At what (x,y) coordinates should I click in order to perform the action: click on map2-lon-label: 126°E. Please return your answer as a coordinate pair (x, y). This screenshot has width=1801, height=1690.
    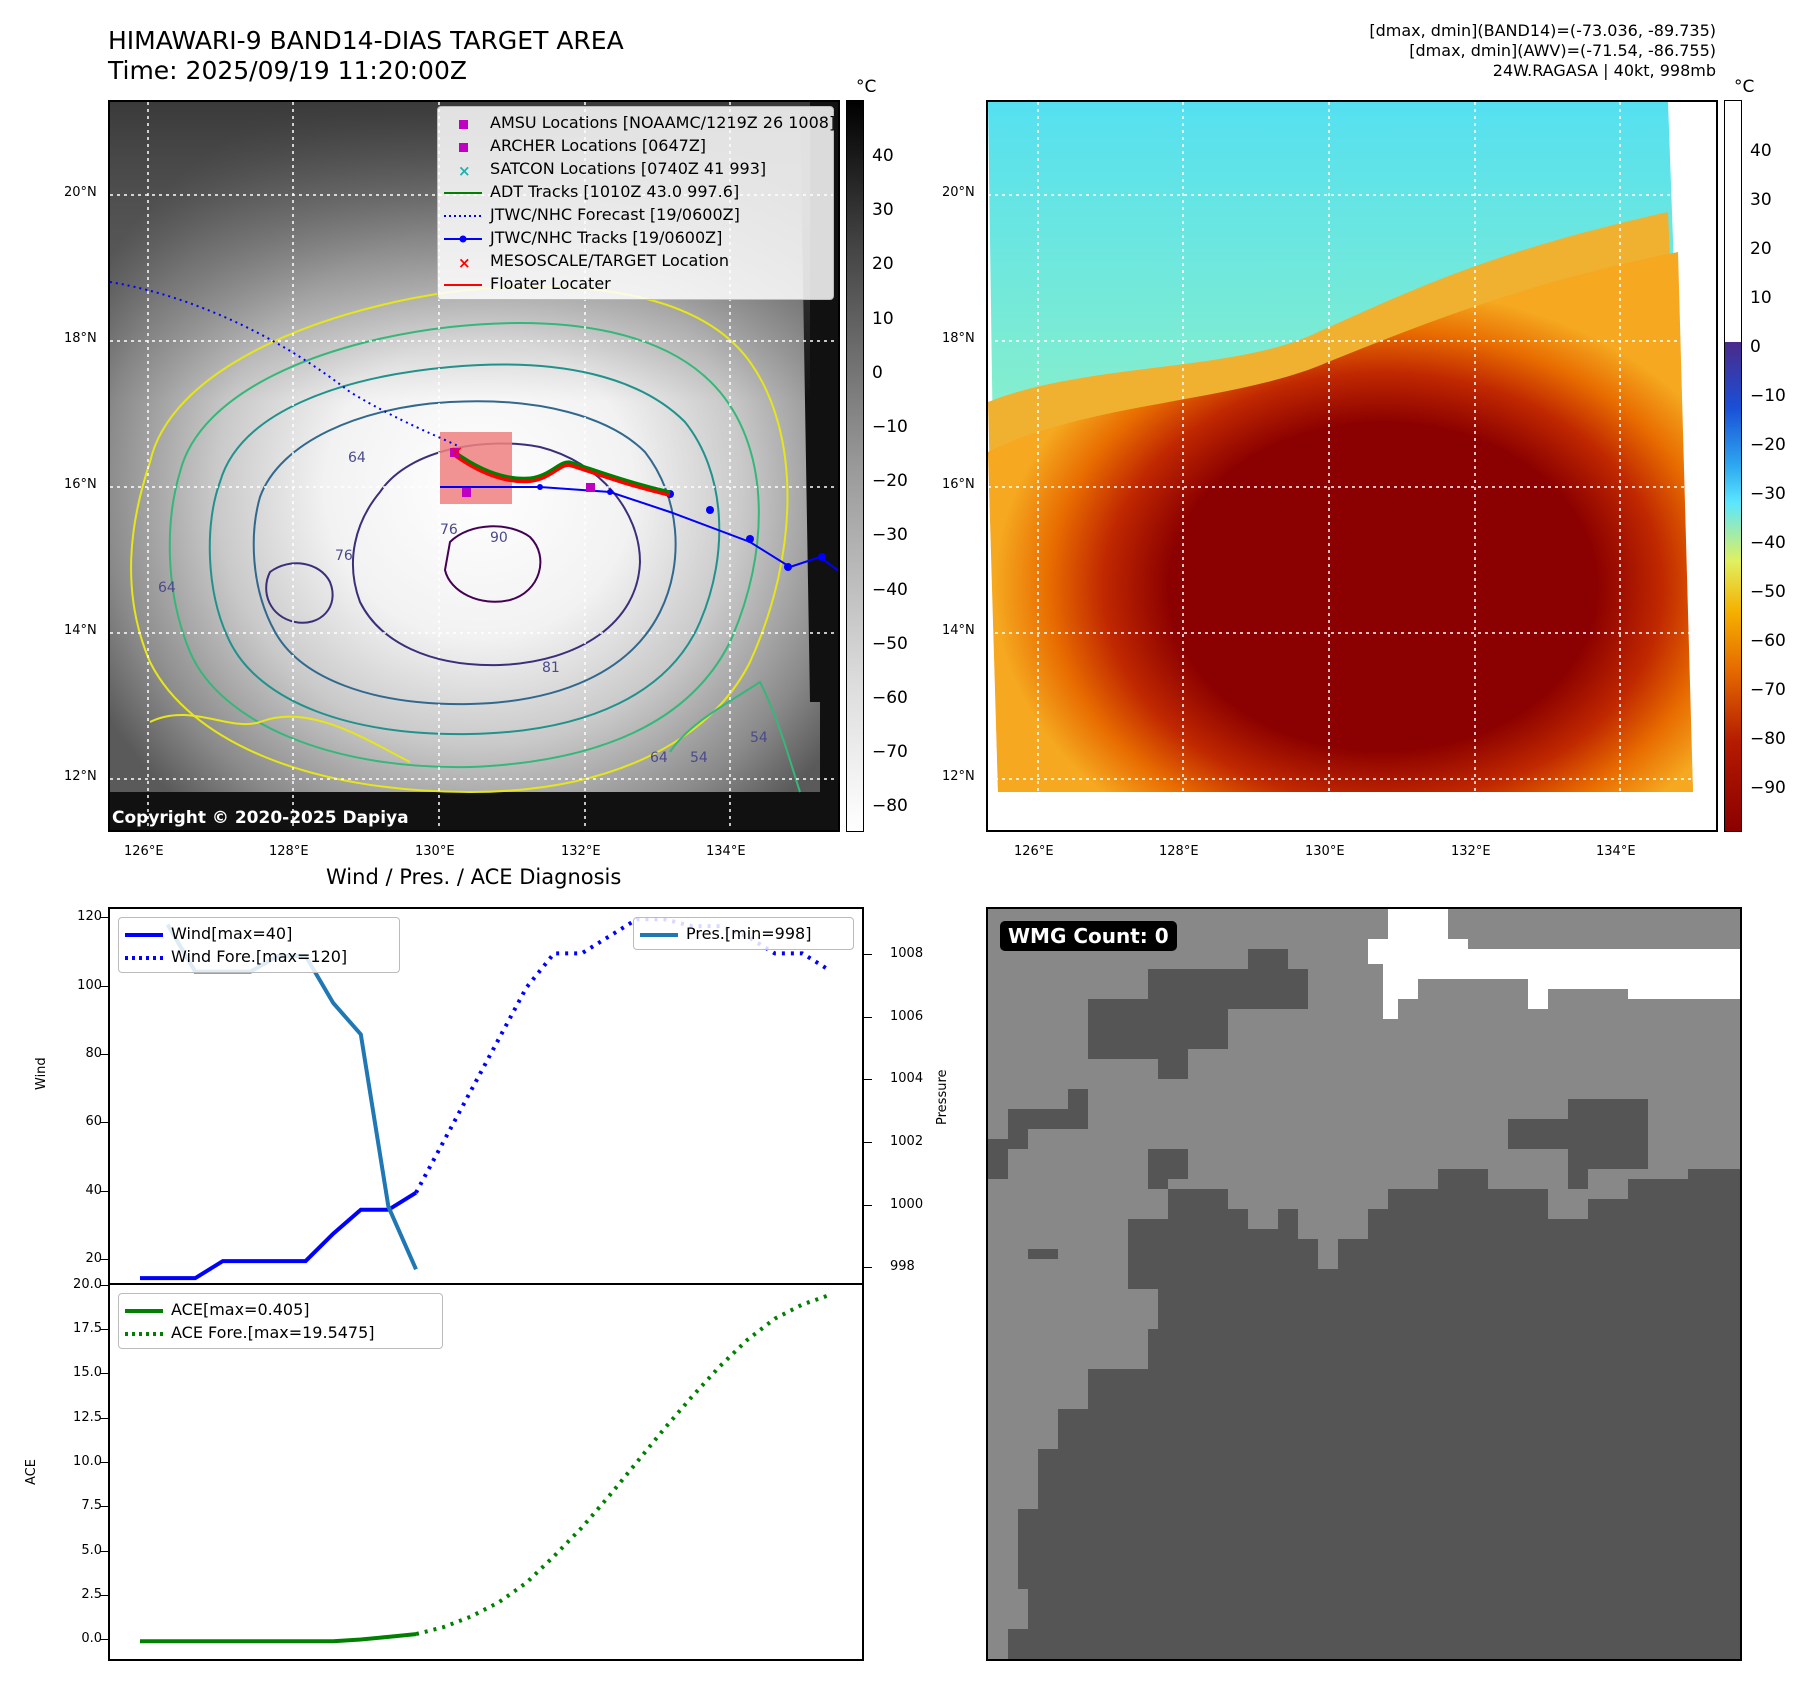
    Looking at the image, I should click on (1034, 851).